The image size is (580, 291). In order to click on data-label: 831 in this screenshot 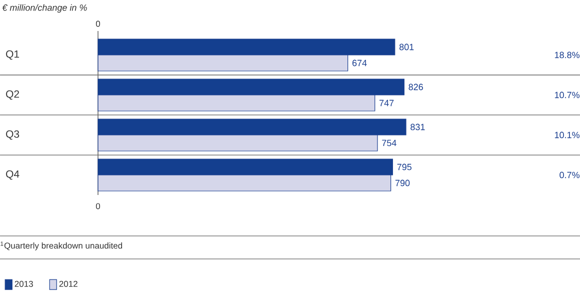, I will do `click(417, 127)`.